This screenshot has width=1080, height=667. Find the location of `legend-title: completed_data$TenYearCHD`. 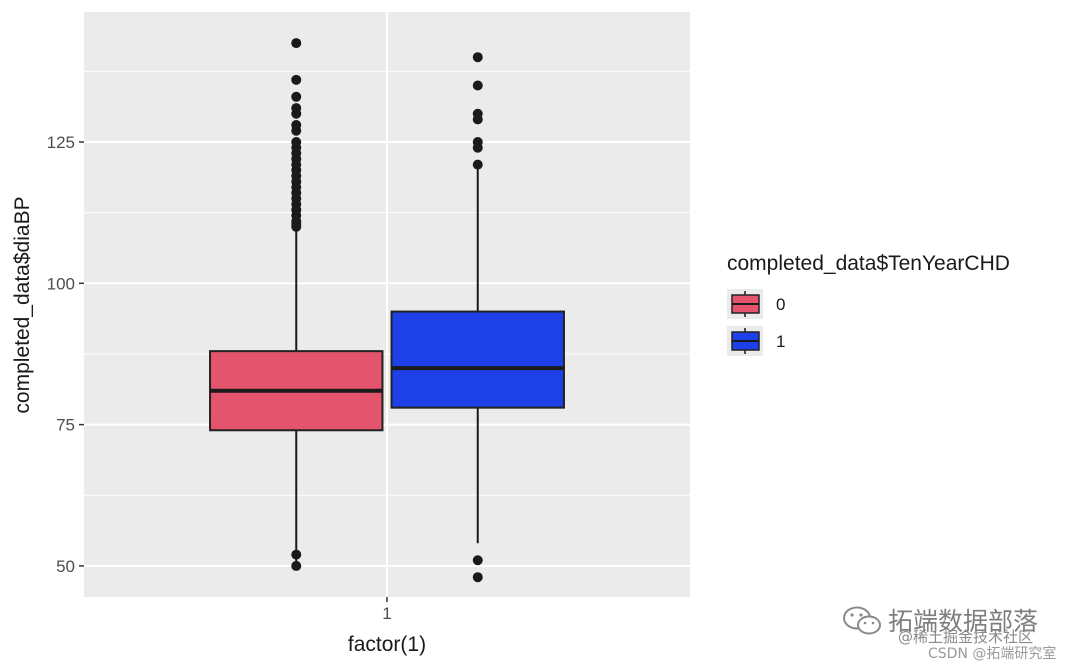

legend-title: completed_data$TenYearCHD is located at coordinates (868, 263).